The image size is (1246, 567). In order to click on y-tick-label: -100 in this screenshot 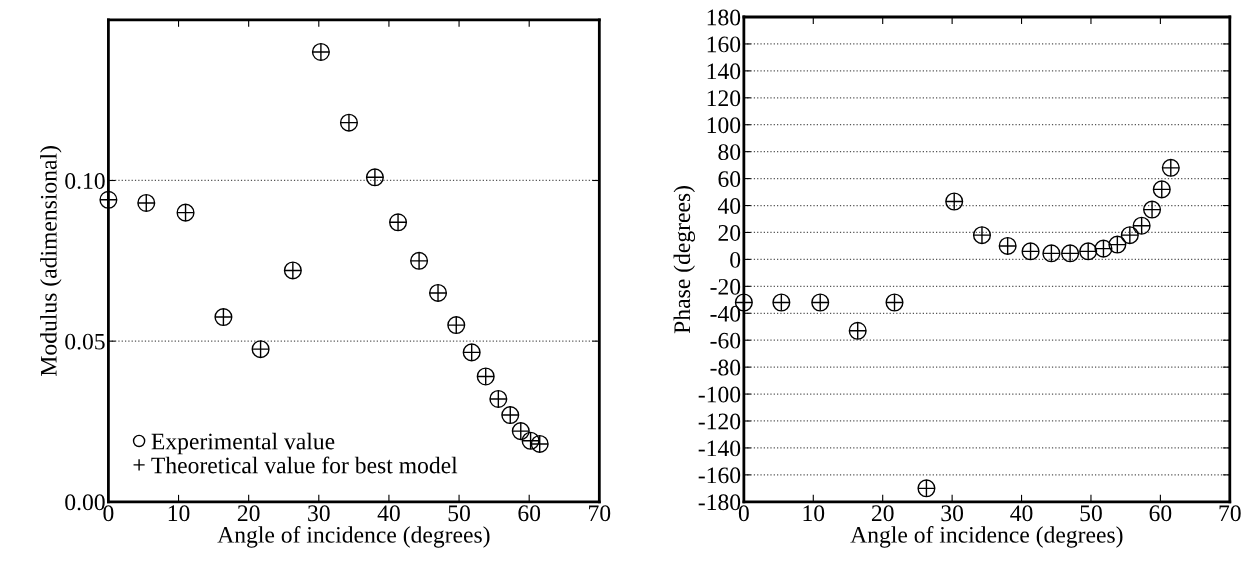, I will do `click(719, 394)`.